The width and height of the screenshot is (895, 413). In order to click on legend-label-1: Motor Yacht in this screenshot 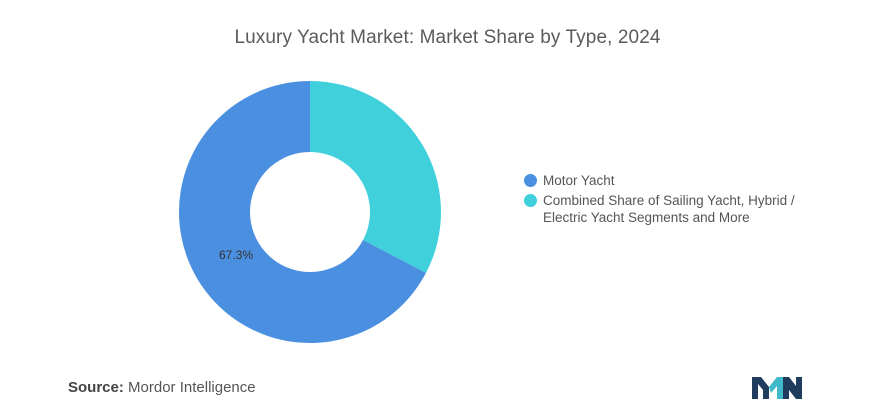, I will do `click(579, 180)`.